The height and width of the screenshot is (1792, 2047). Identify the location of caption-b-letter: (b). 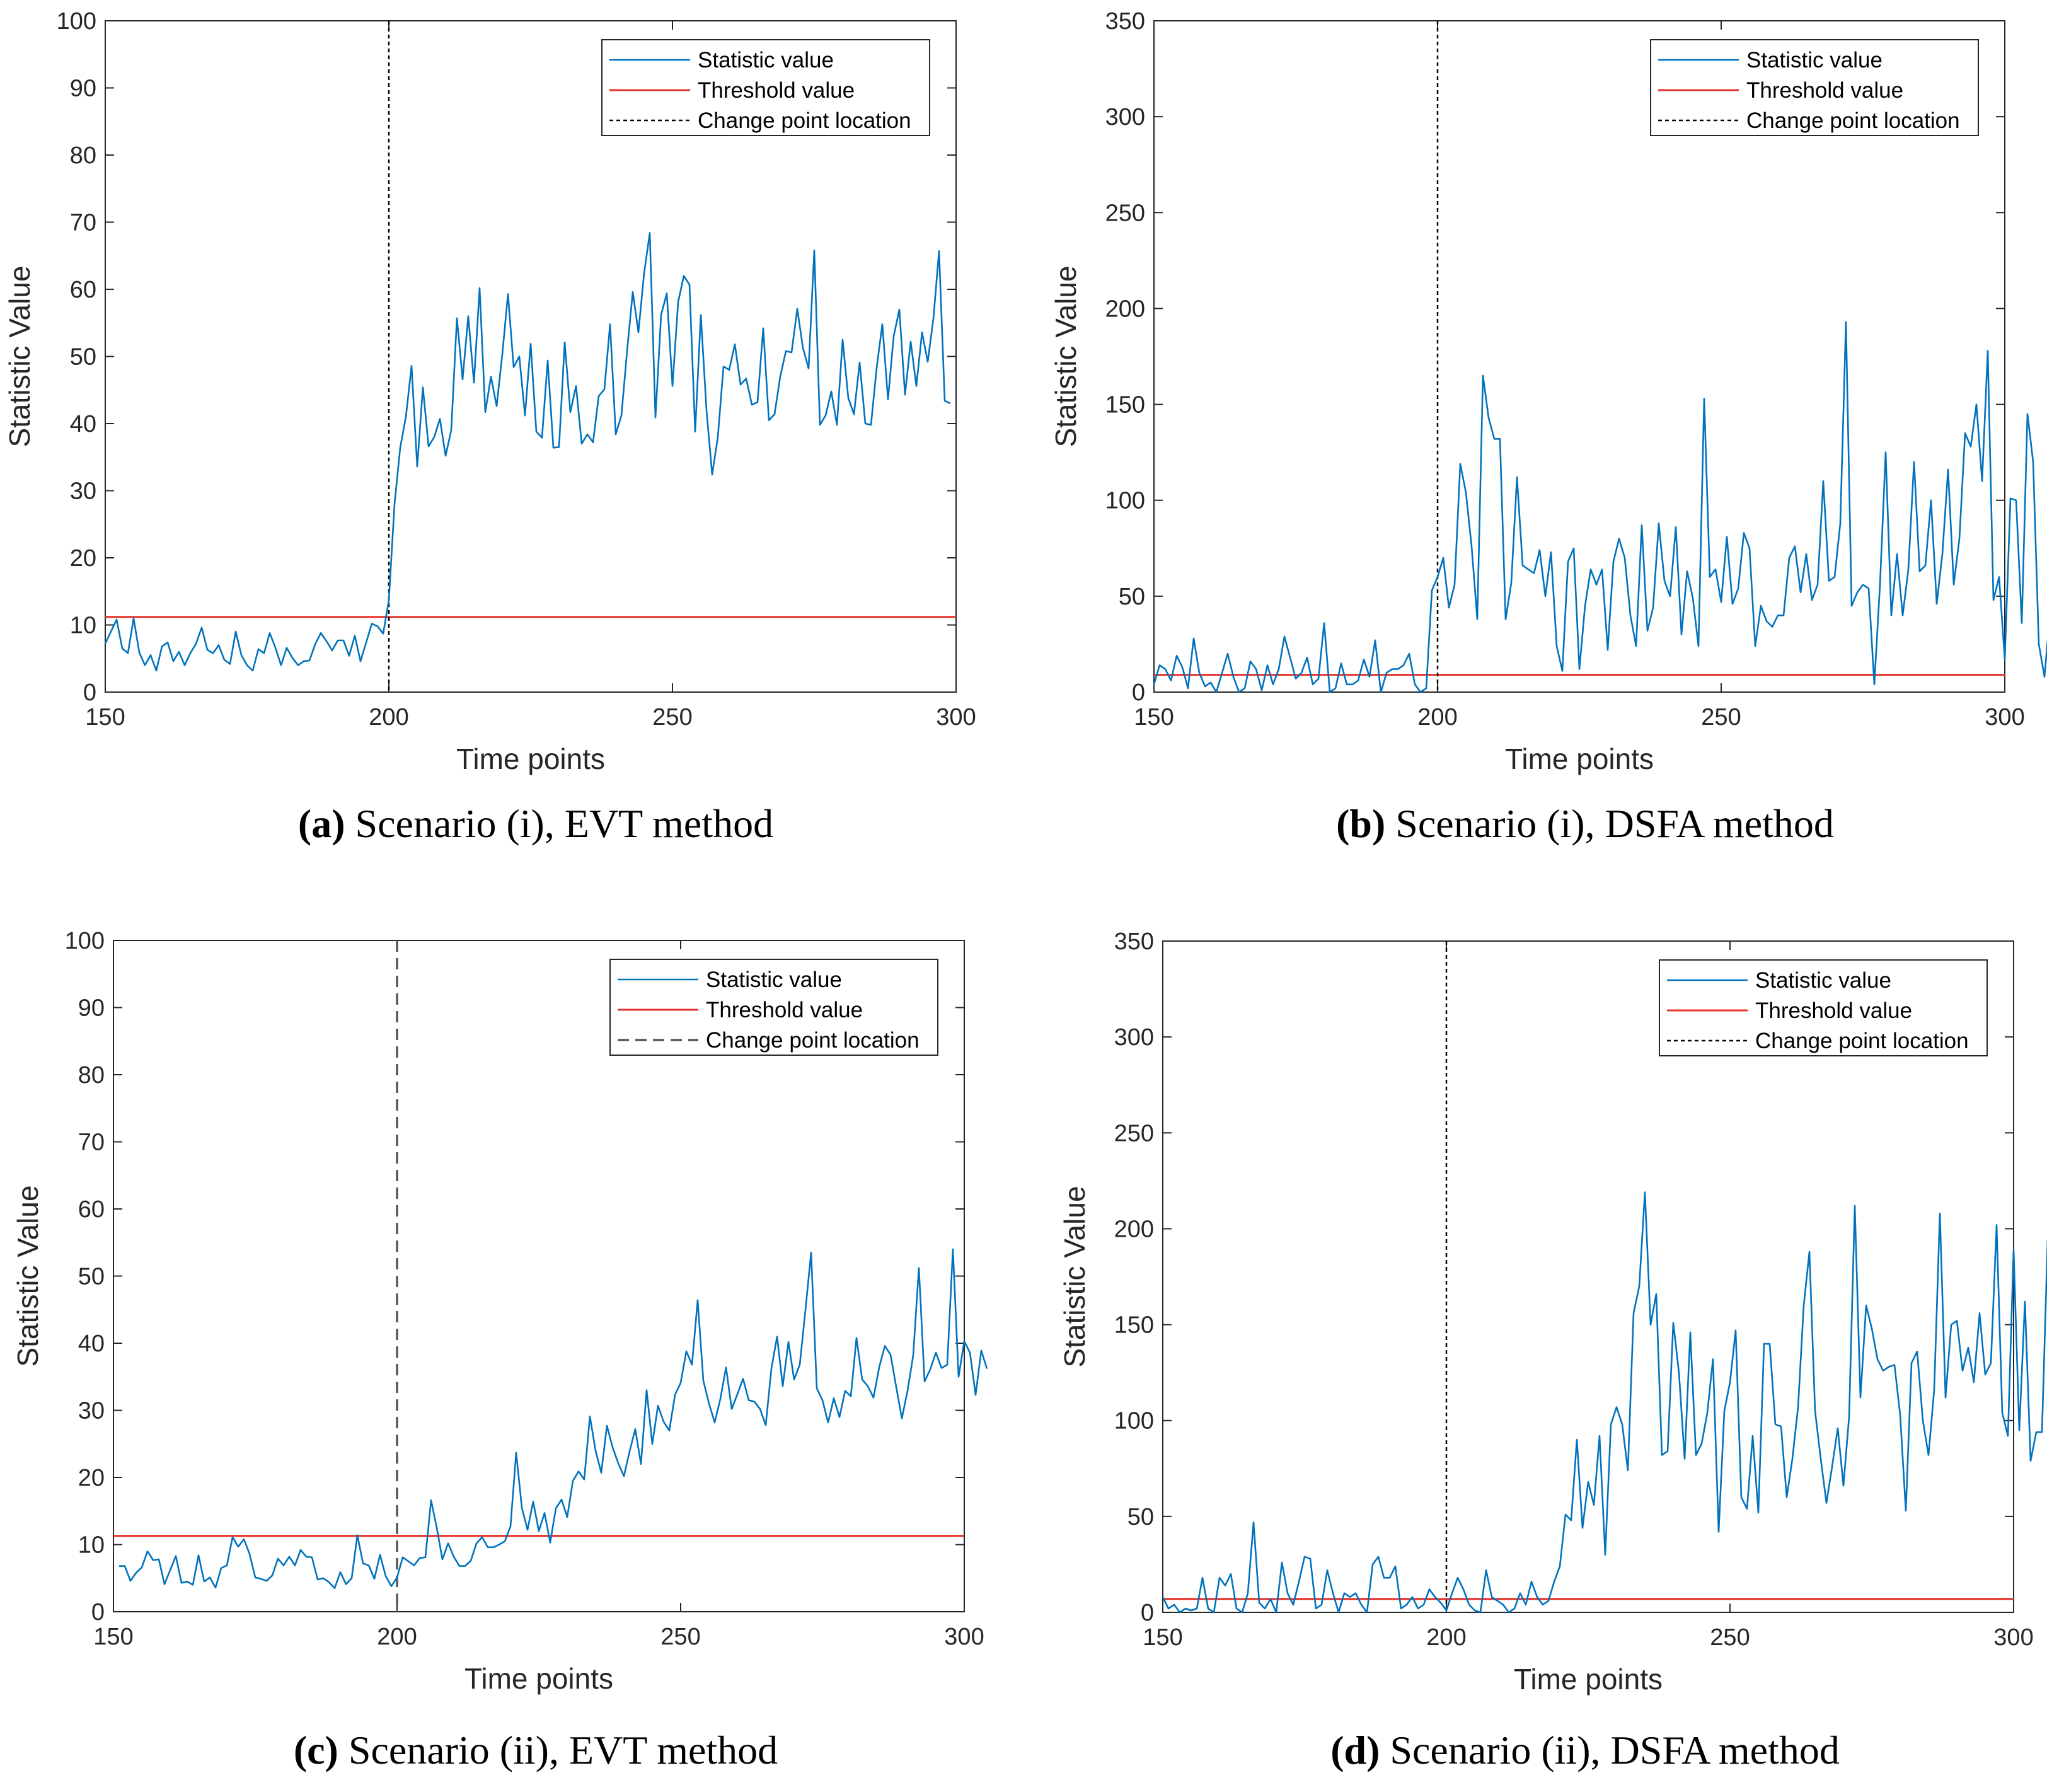
(1361, 824).